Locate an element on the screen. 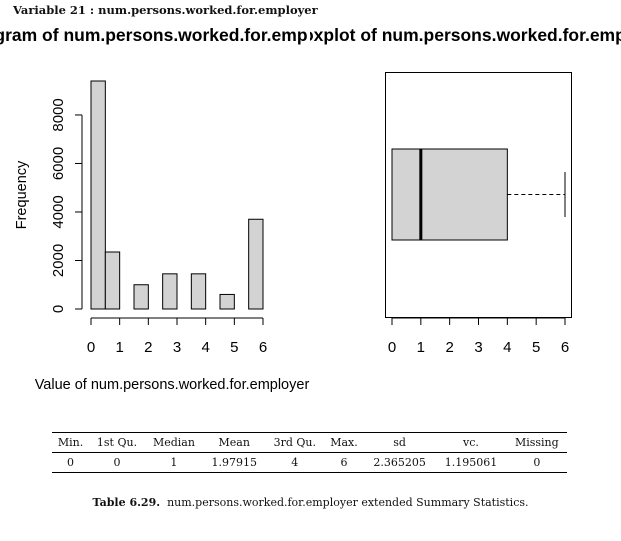  table-header-cell: Mean is located at coordinates (234, 442).